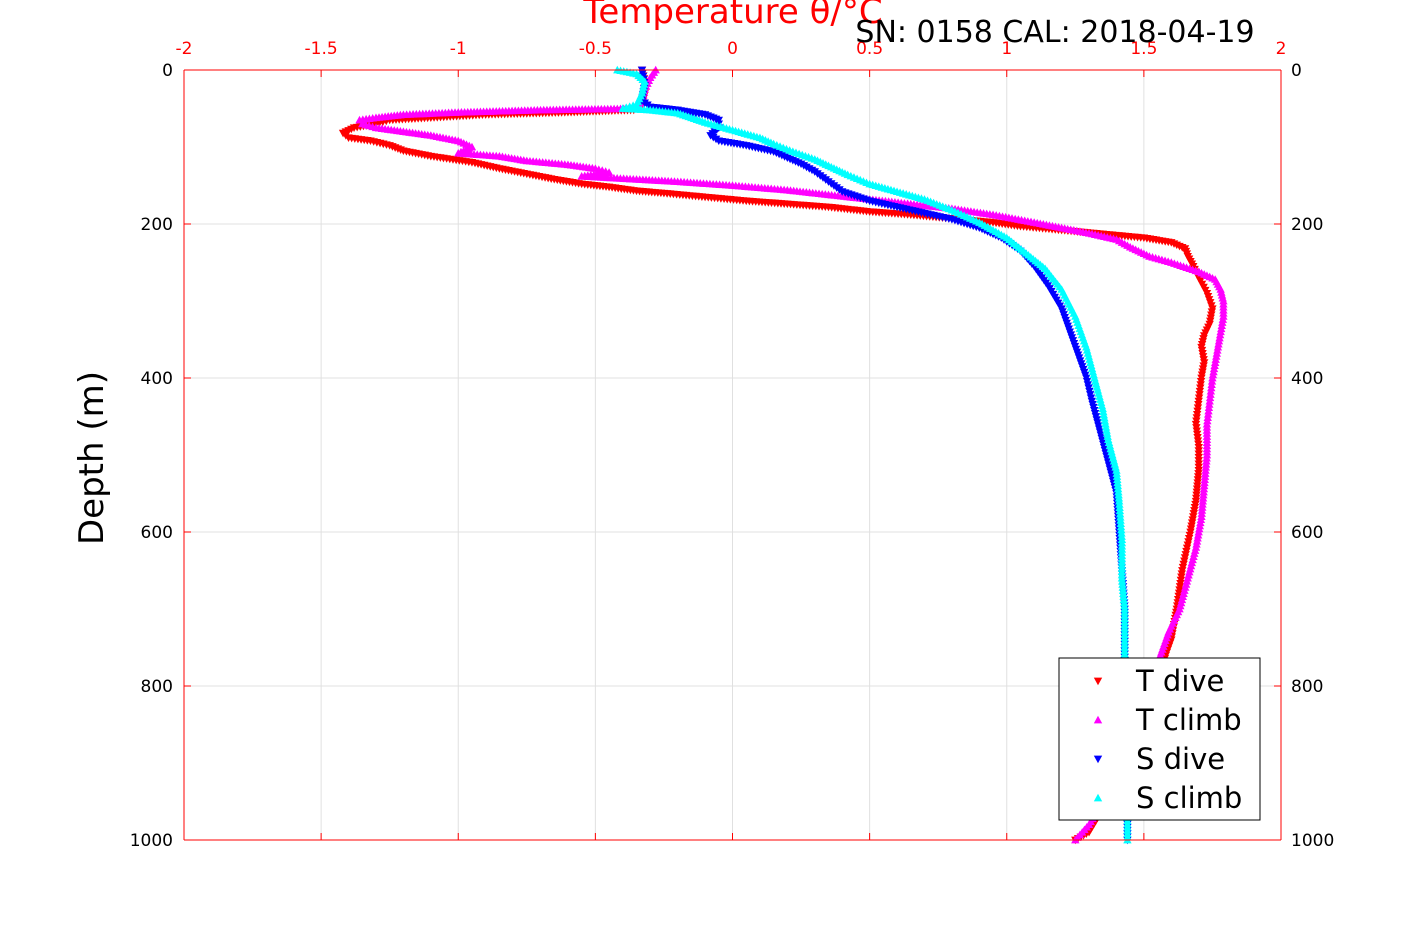  I want to click on y-tick-label-right: 600, so click(1307, 533).